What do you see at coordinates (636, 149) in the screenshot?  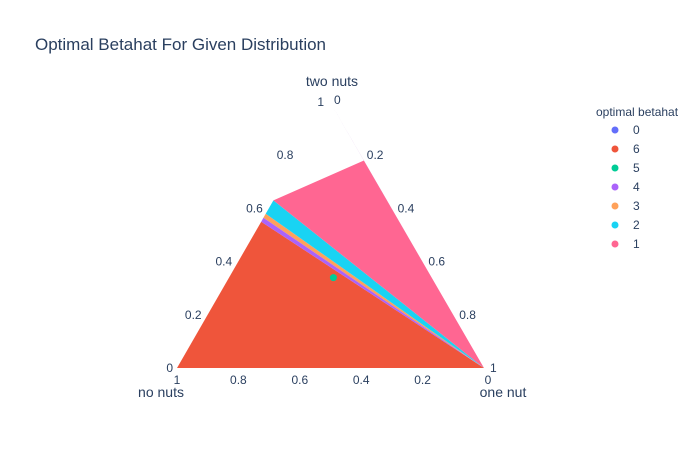 I see `legend-label-6: 6` at bounding box center [636, 149].